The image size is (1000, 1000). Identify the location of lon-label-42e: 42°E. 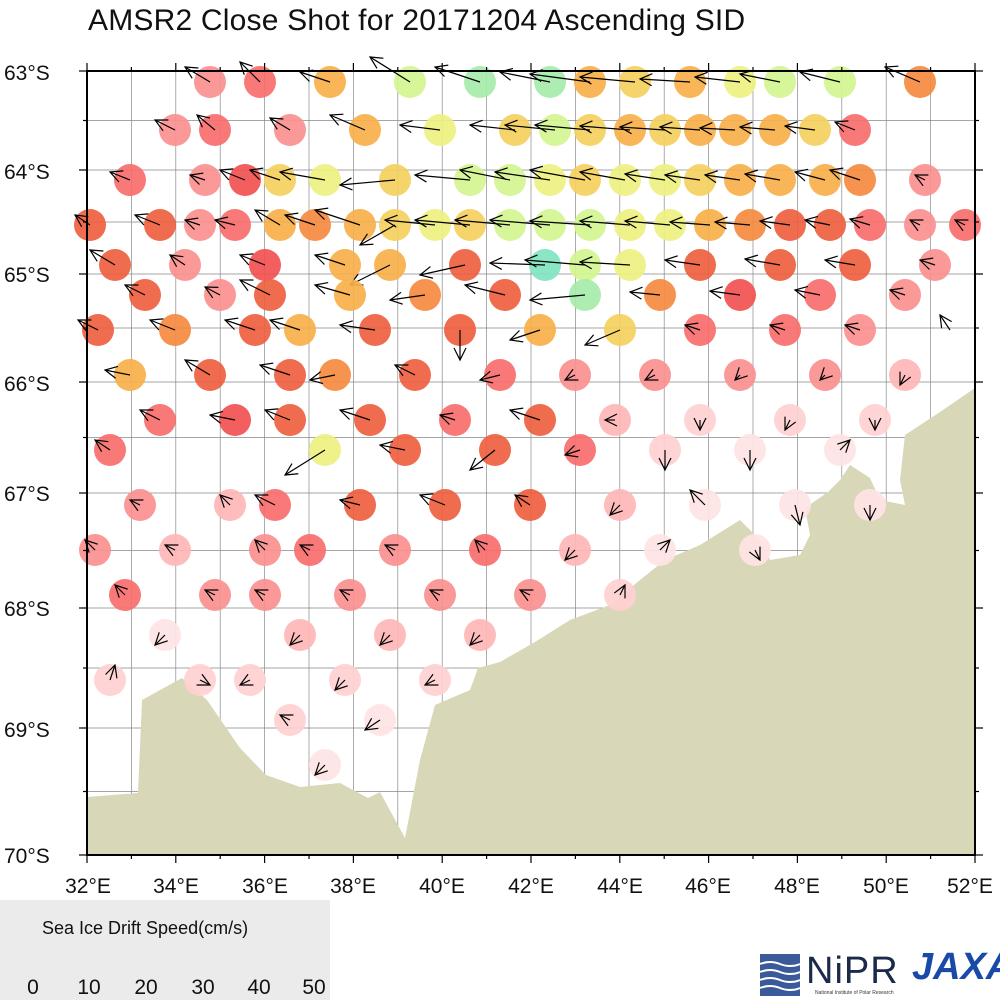
(531, 886).